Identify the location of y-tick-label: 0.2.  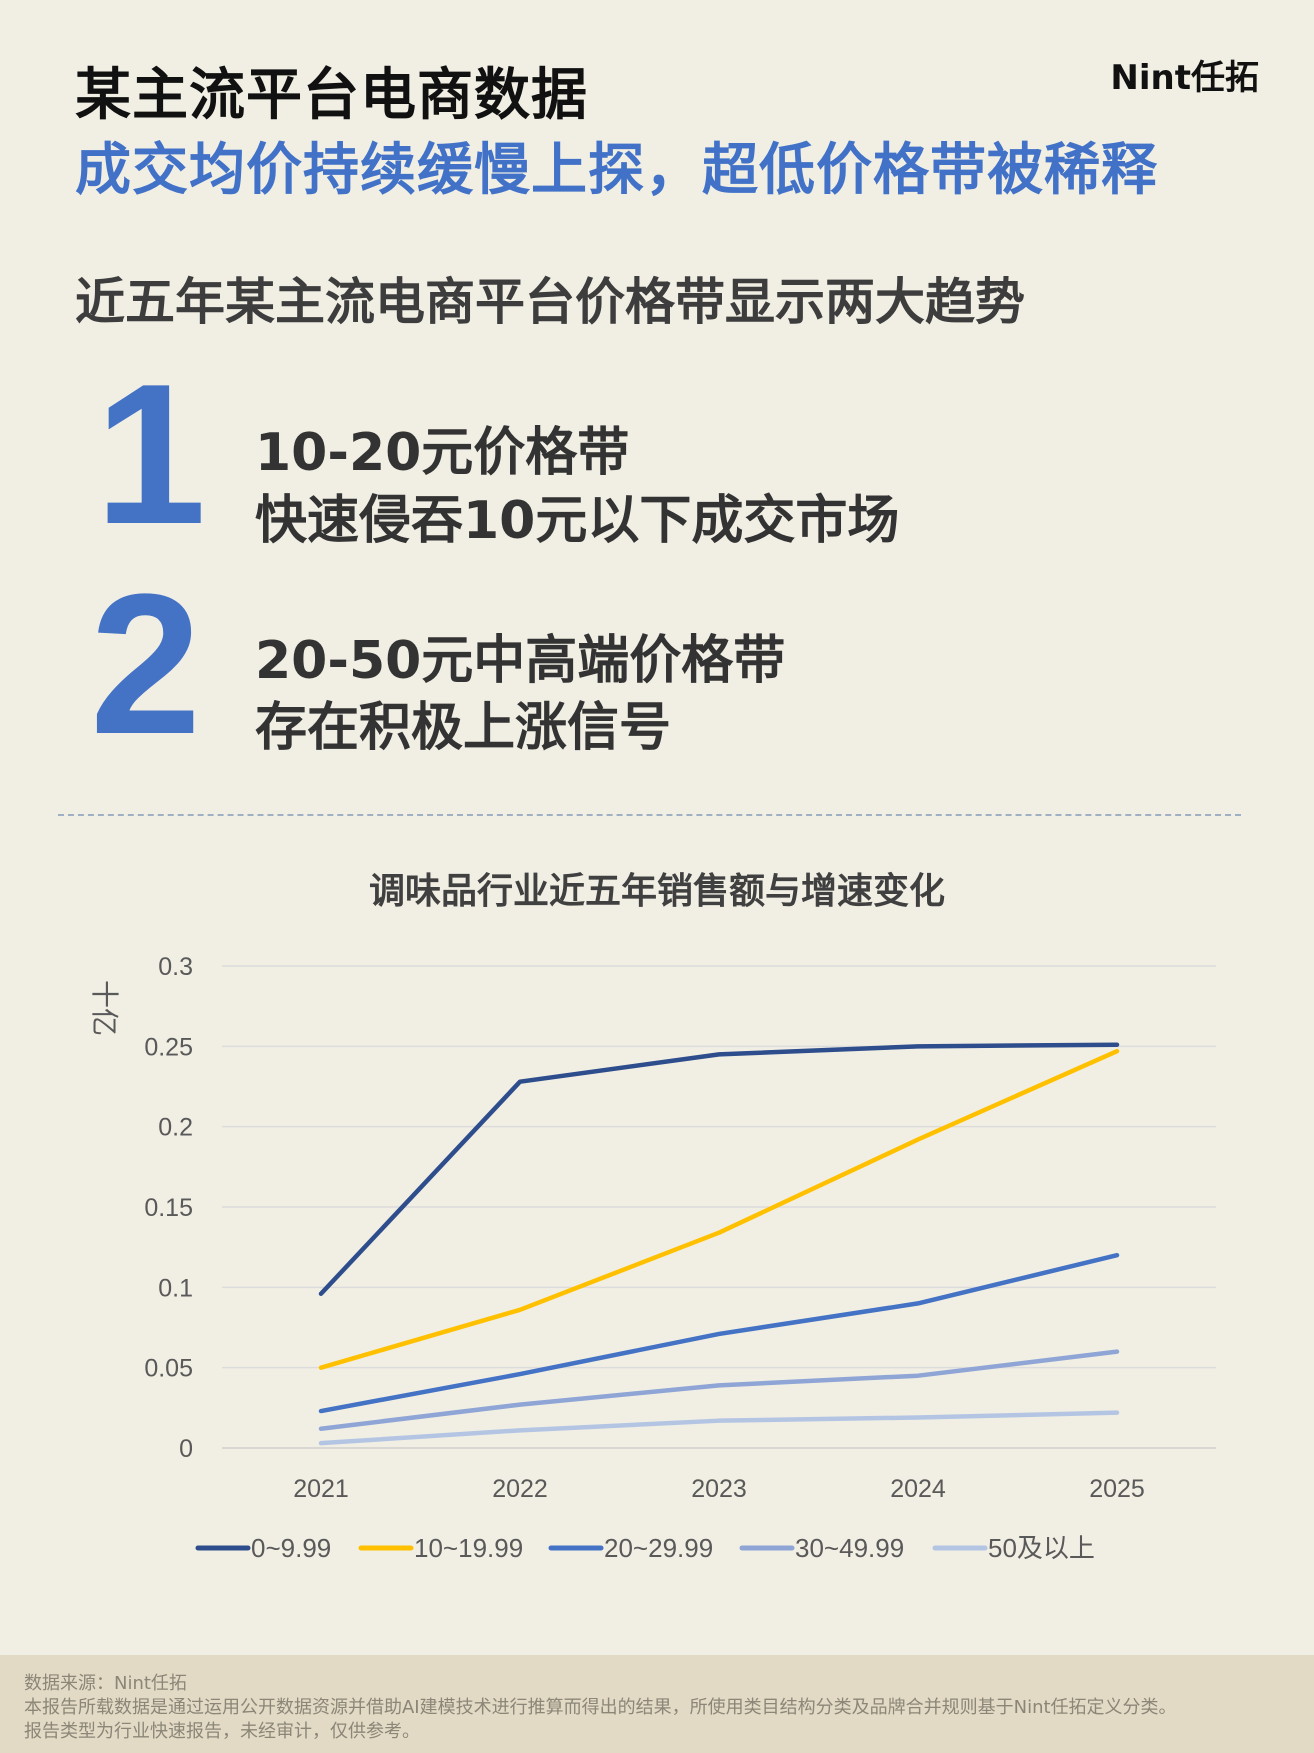
(175, 1128).